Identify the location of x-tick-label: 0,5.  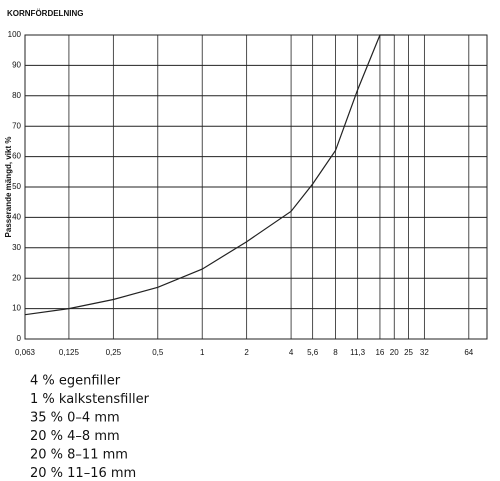
(158, 352).